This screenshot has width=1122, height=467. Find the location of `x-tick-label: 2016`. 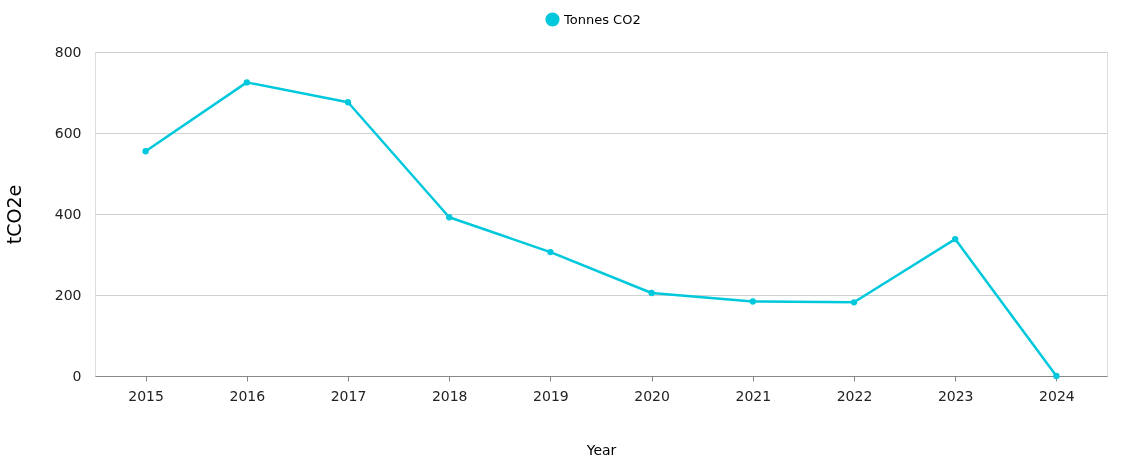

x-tick-label: 2016 is located at coordinates (247, 395).